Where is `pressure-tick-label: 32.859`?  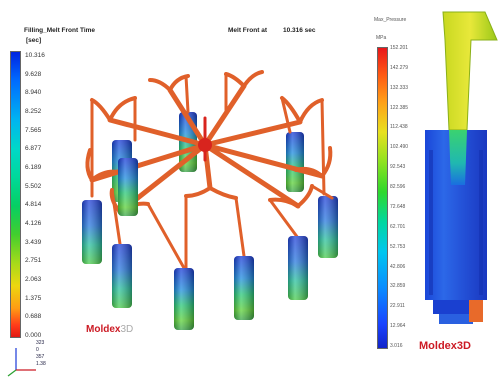 pressure-tick-label: 32.859 is located at coordinates (398, 286).